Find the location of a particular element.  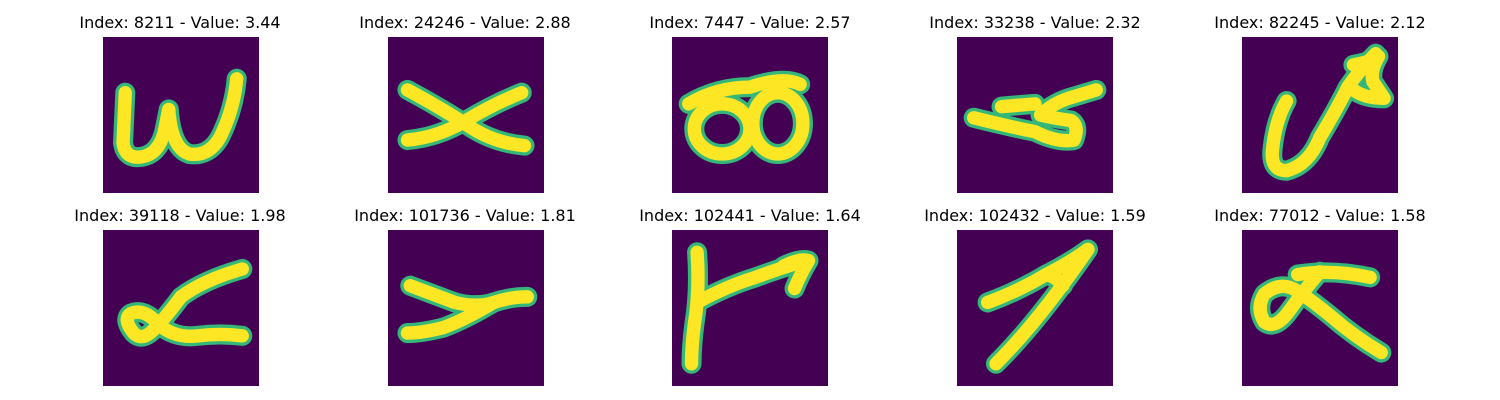

digit-image-y-arrow is located at coordinates (750, 308).